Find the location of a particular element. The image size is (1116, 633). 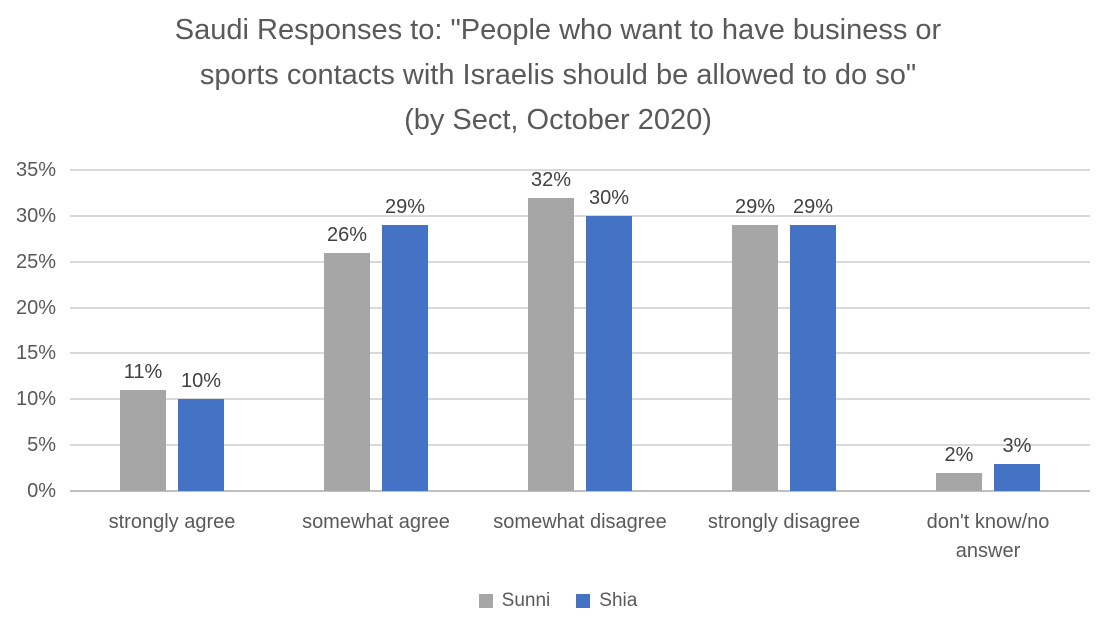

bar-shia: 3% is located at coordinates (1017, 463).